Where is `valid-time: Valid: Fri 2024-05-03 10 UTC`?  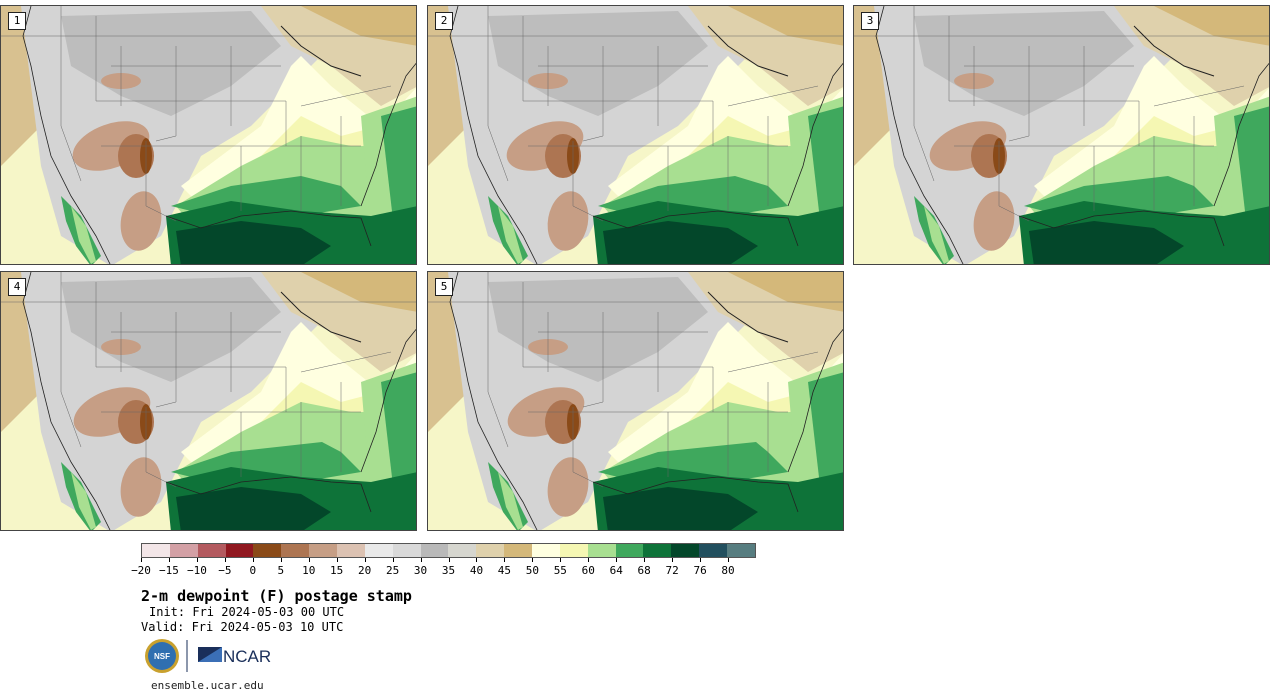 valid-time: Valid: Fri 2024-05-03 10 UTC is located at coordinates (242, 627).